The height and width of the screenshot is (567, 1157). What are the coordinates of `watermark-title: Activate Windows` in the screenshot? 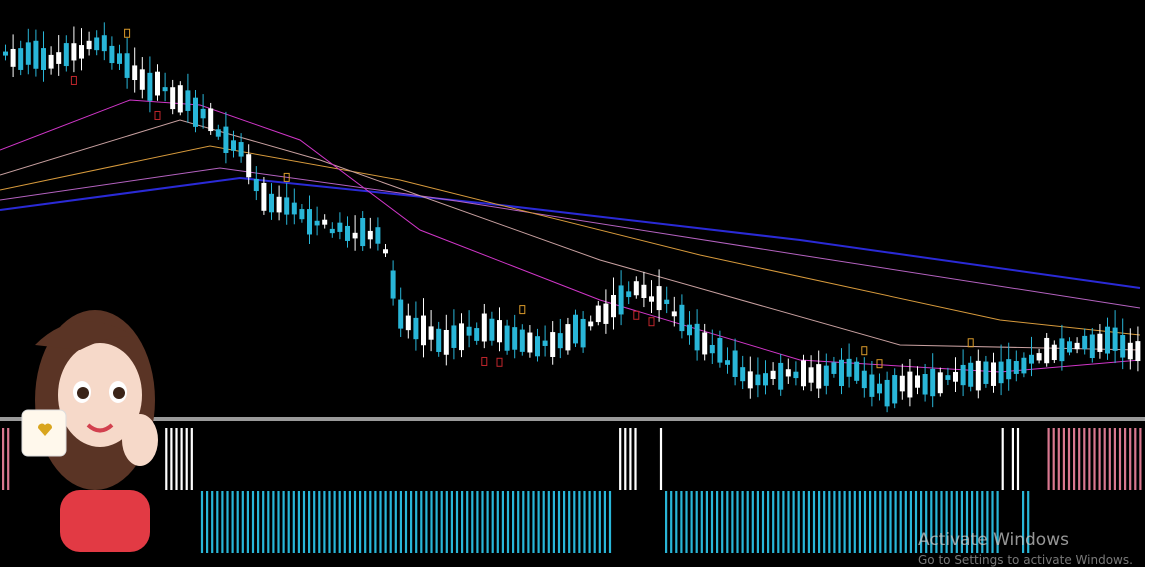 It's located at (993, 540).